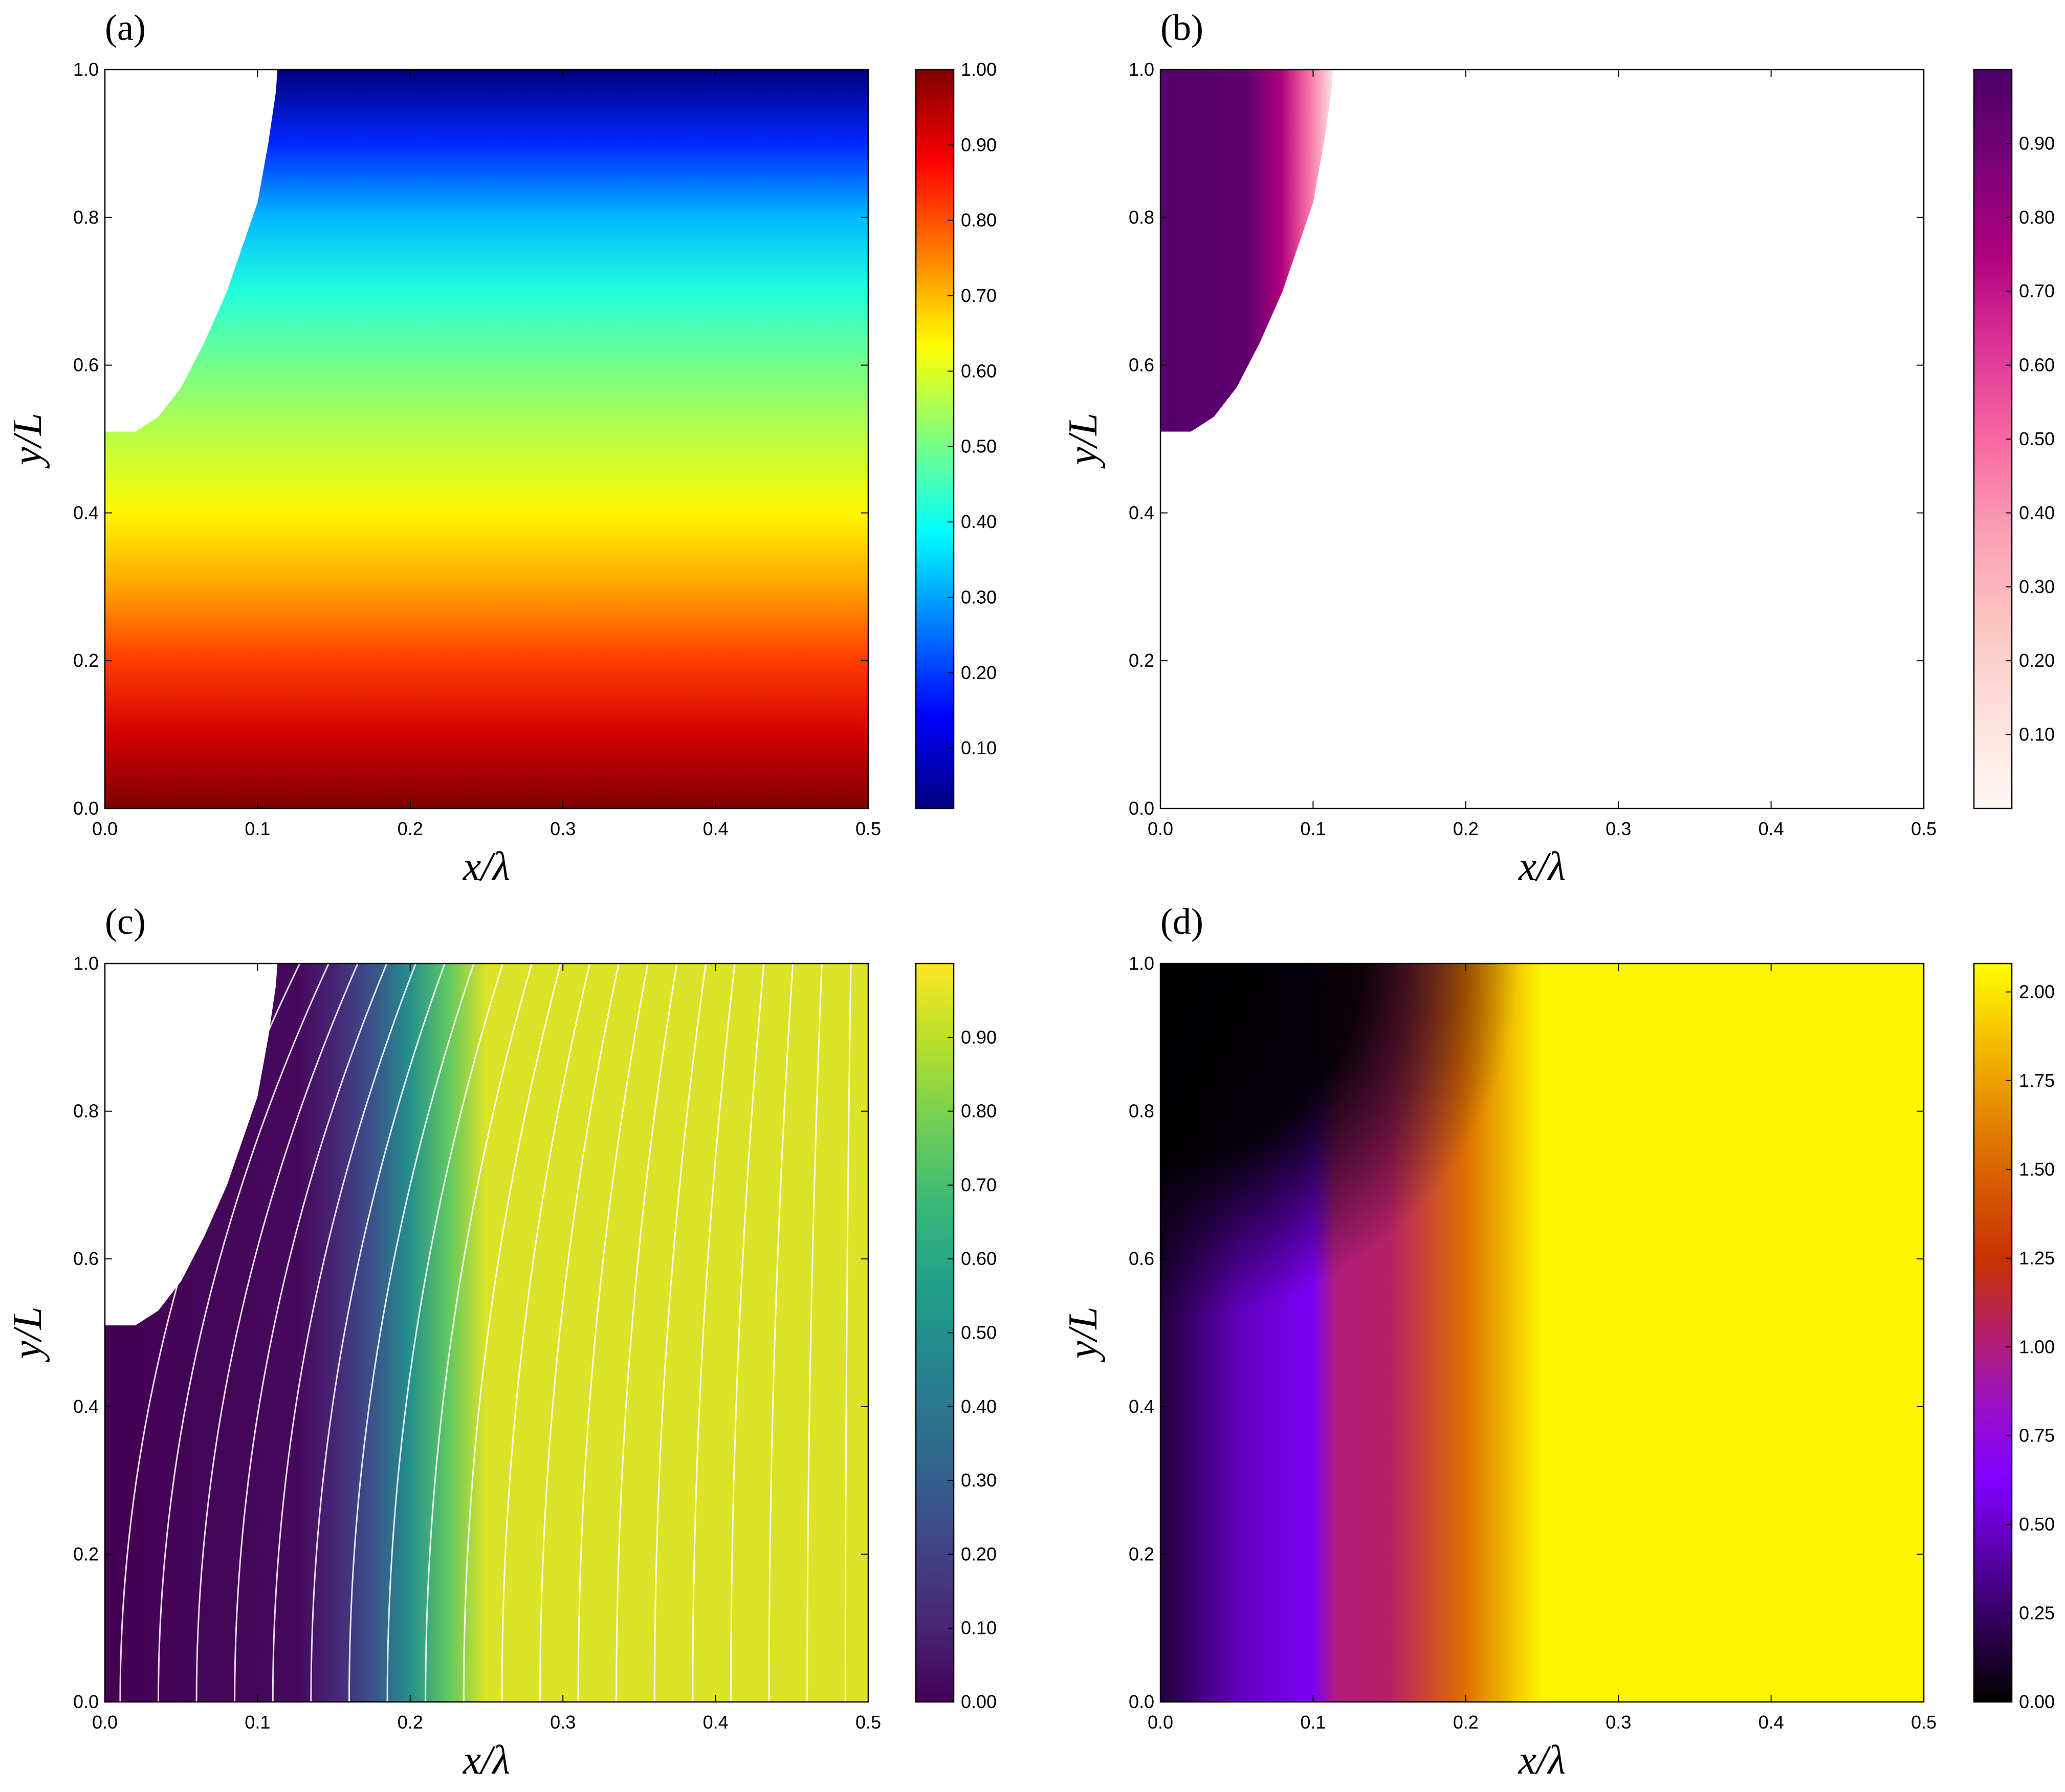 The width and height of the screenshot is (2065, 1792). I want to click on colorbar-tick-label: 1.00, so click(2037, 1347).